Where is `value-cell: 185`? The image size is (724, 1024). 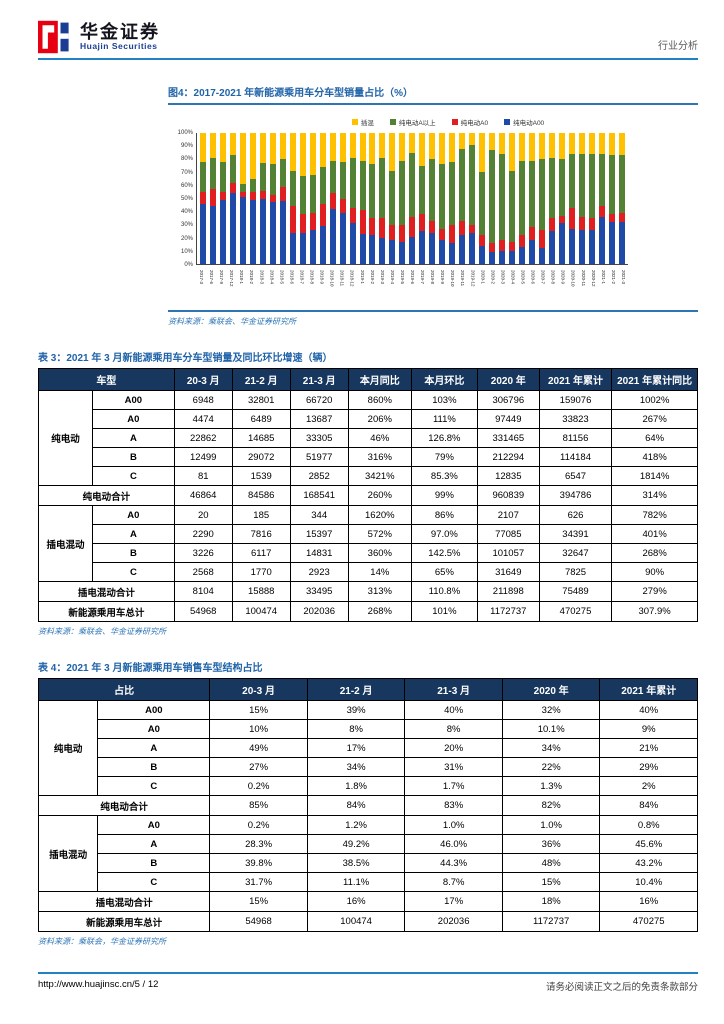 value-cell: 185 is located at coordinates (261, 515).